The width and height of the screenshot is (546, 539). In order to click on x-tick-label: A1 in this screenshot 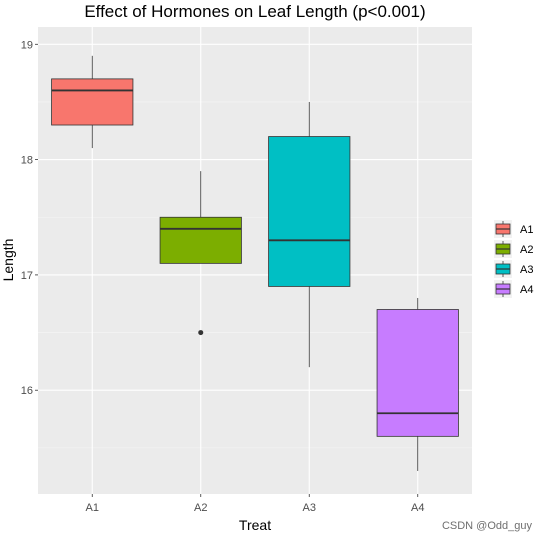, I will do `click(92, 508)`.